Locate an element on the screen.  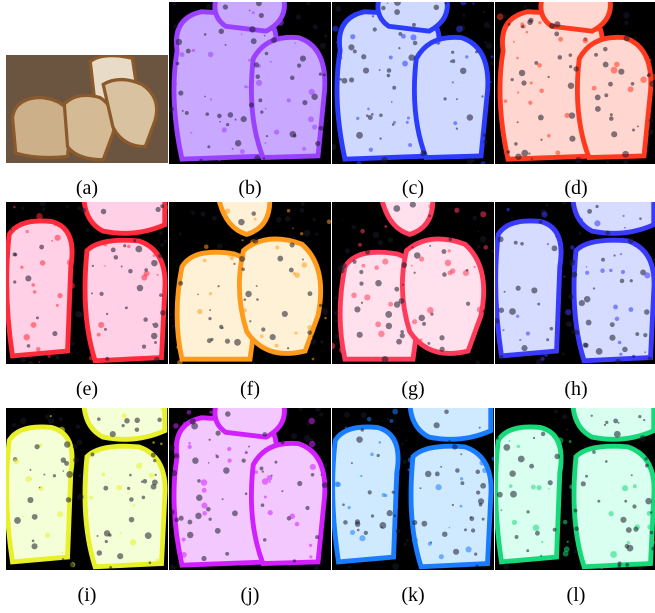
panel-image-j is located at coordinates (250, 489).